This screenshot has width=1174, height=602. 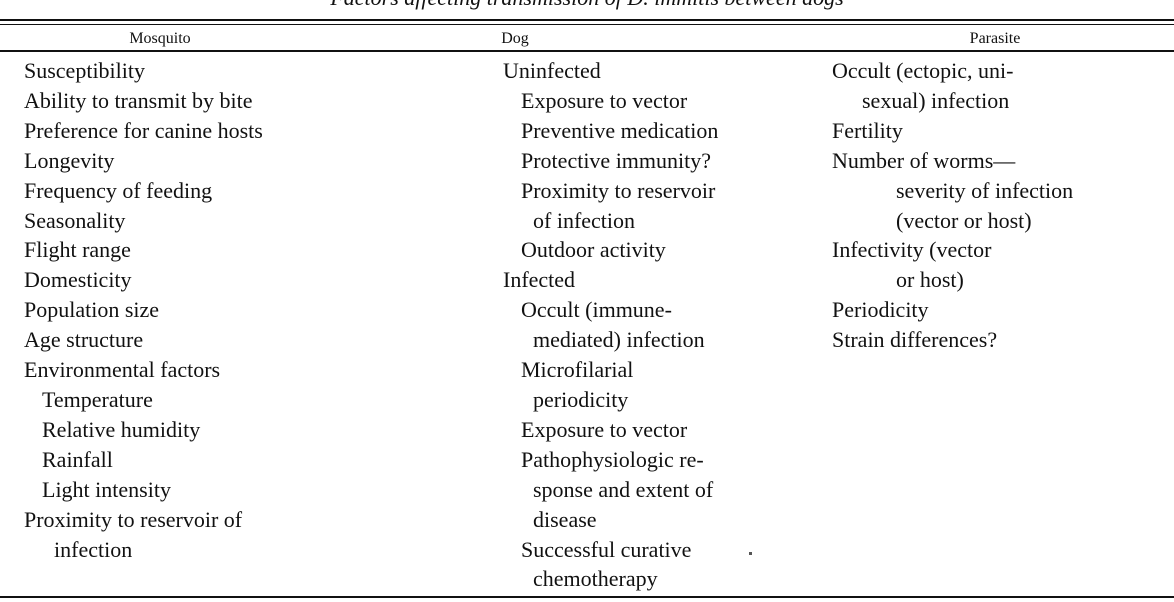 I want to click on table-cell-line: Infectivity (vector, so click(x=912, y=250).